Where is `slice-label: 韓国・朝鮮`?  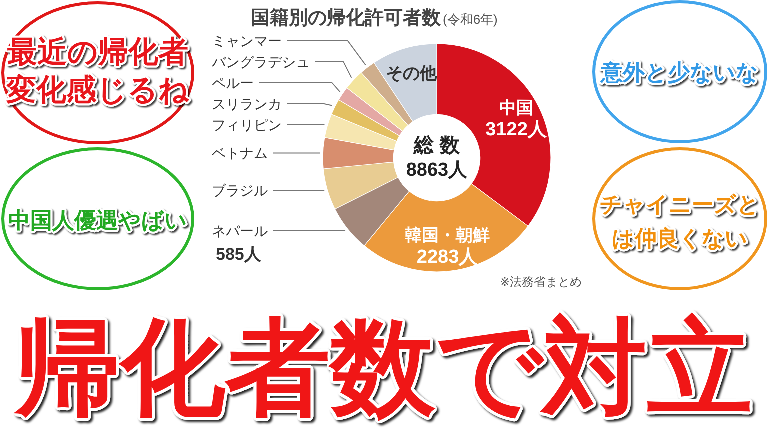
slice-label: 韓国・朝鮮 is located at coordinates (447, 236).